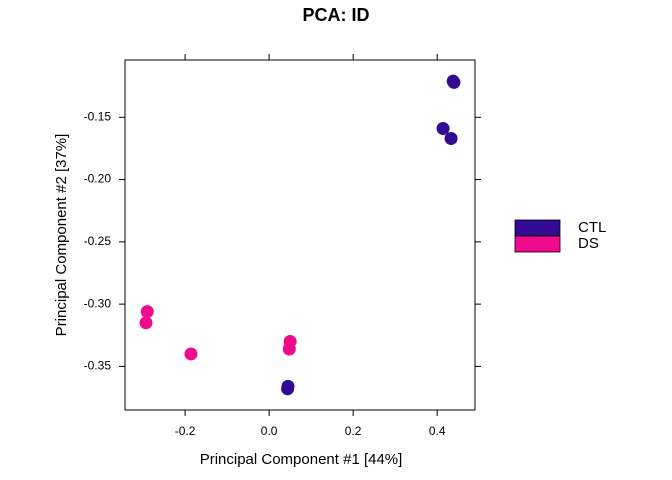 This screenshot has width=672, height=480. I want to click on x-tick-label: -0.2, so click(185, 431).